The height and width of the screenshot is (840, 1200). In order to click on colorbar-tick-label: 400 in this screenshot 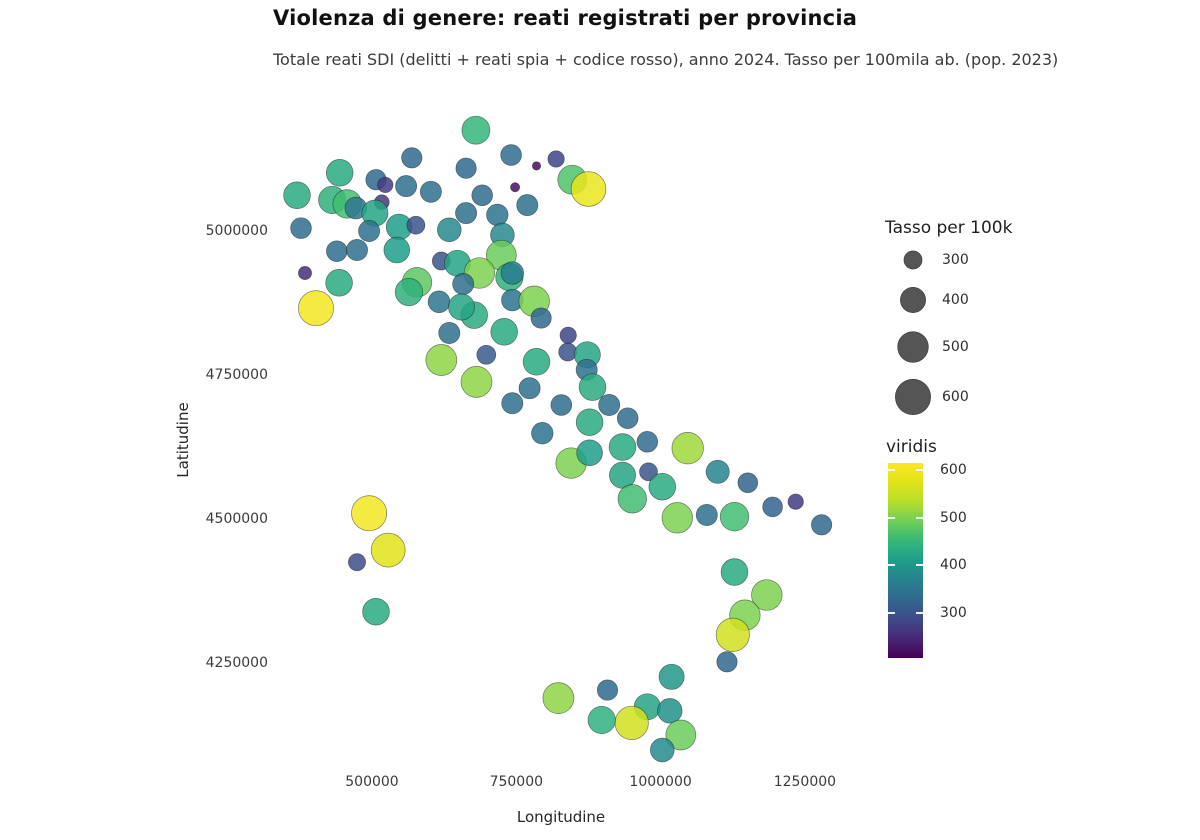, I will do `click(953, 565)`.